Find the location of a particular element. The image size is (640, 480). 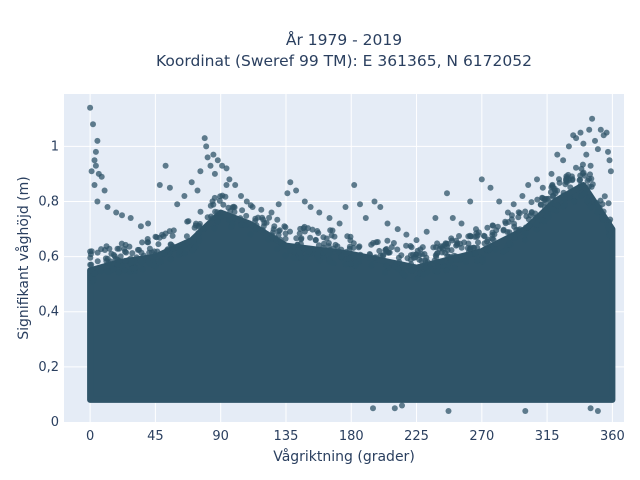

x-tick-label: 180 is located at coordinates (351, 436).